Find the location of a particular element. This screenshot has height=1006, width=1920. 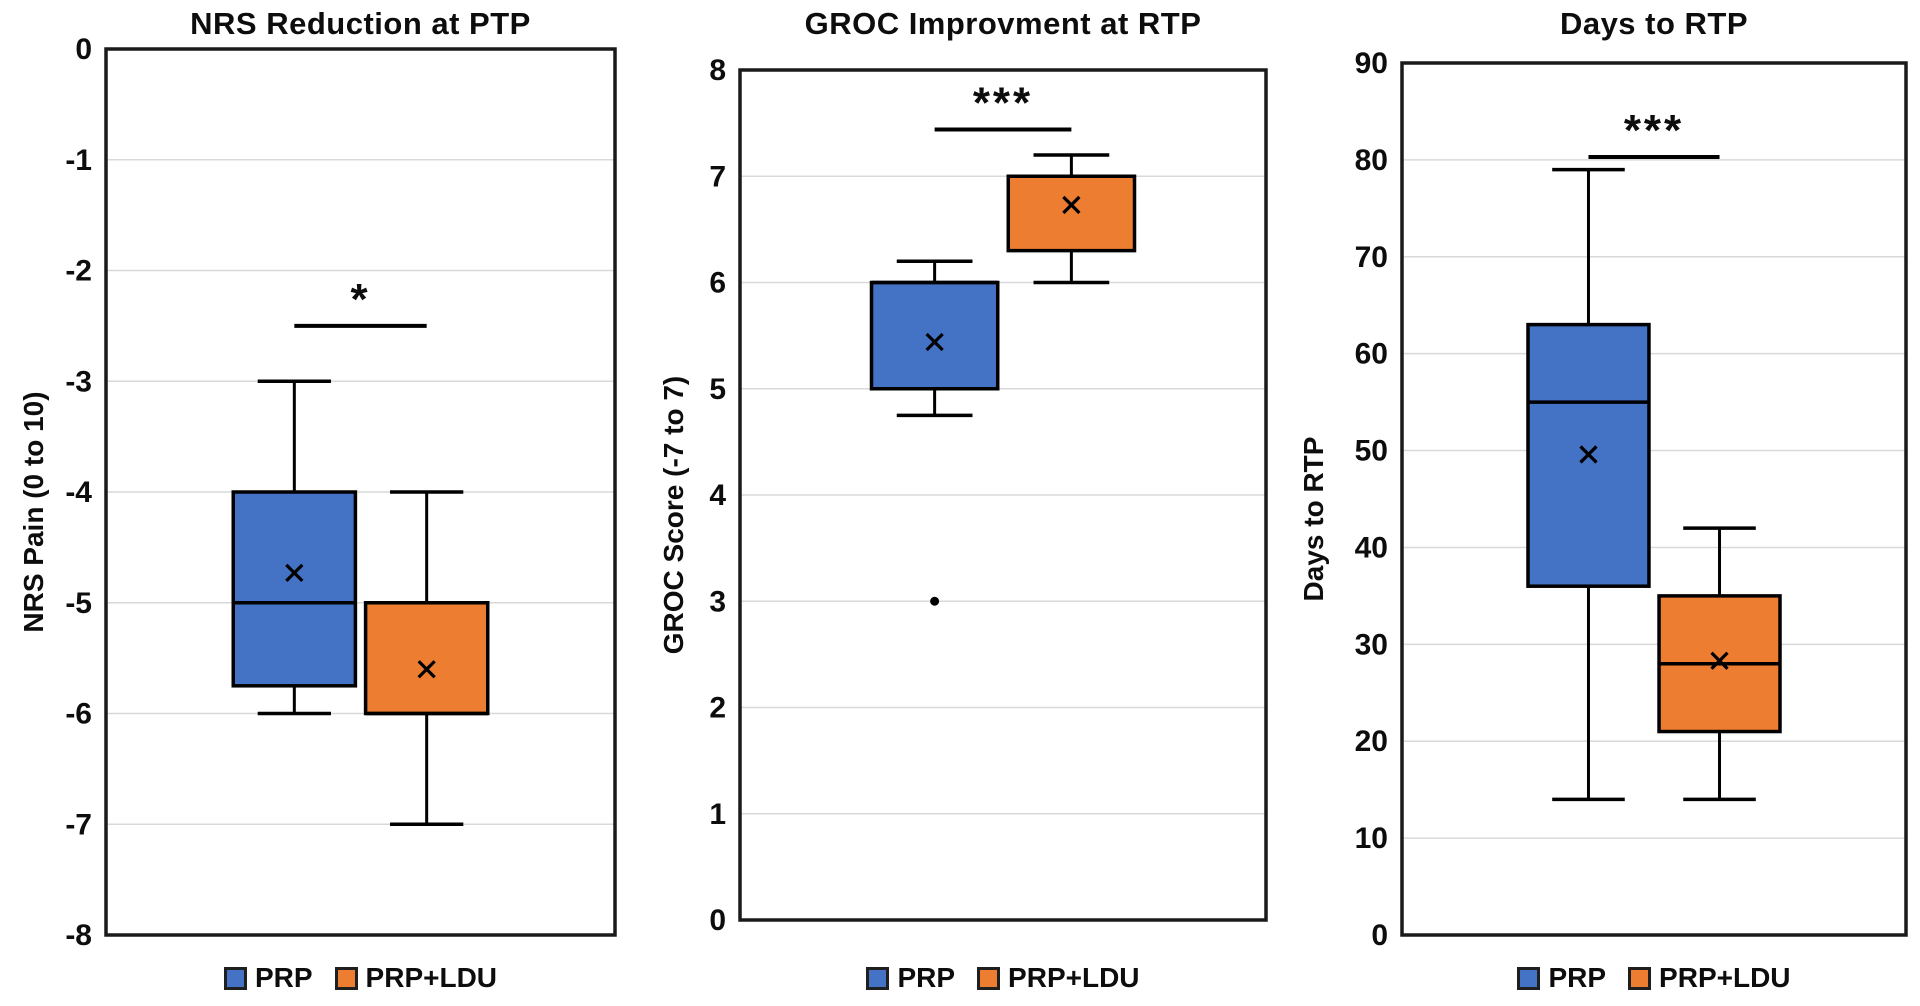

svg-text: 2 is located at coordinates (717, 708).